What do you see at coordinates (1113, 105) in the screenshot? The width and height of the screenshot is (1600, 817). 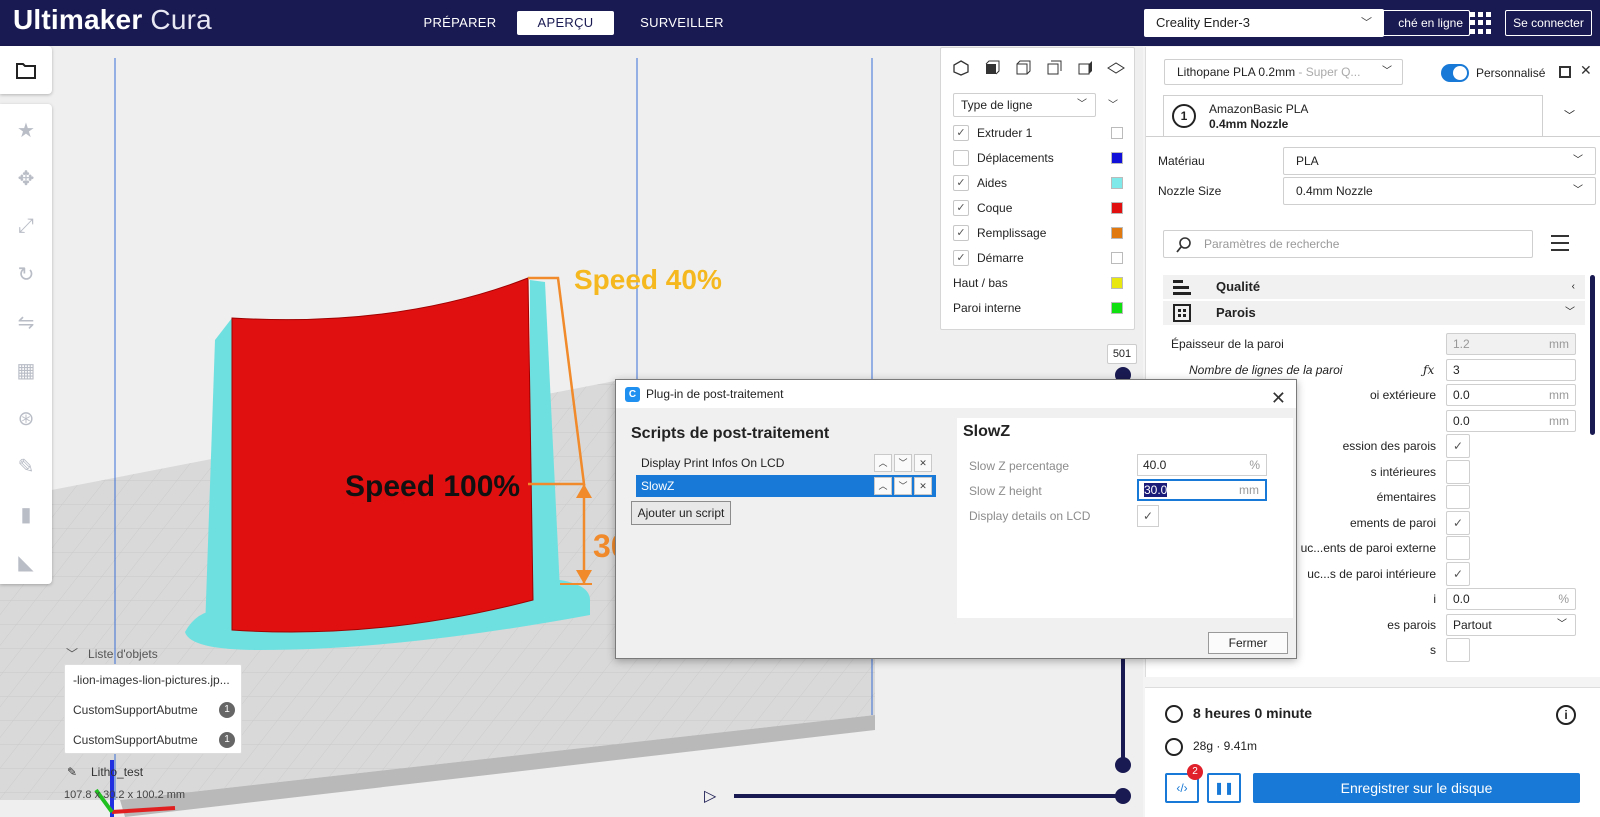 I see `collapse-chevron-icon: ﹀` at bounding box center [1113, 105].